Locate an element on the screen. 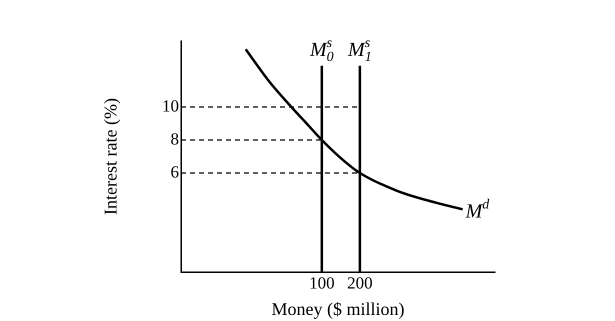 This screenshot has width=615, height=321. x-tick-label: 200 is located at coordinates (360, 283).